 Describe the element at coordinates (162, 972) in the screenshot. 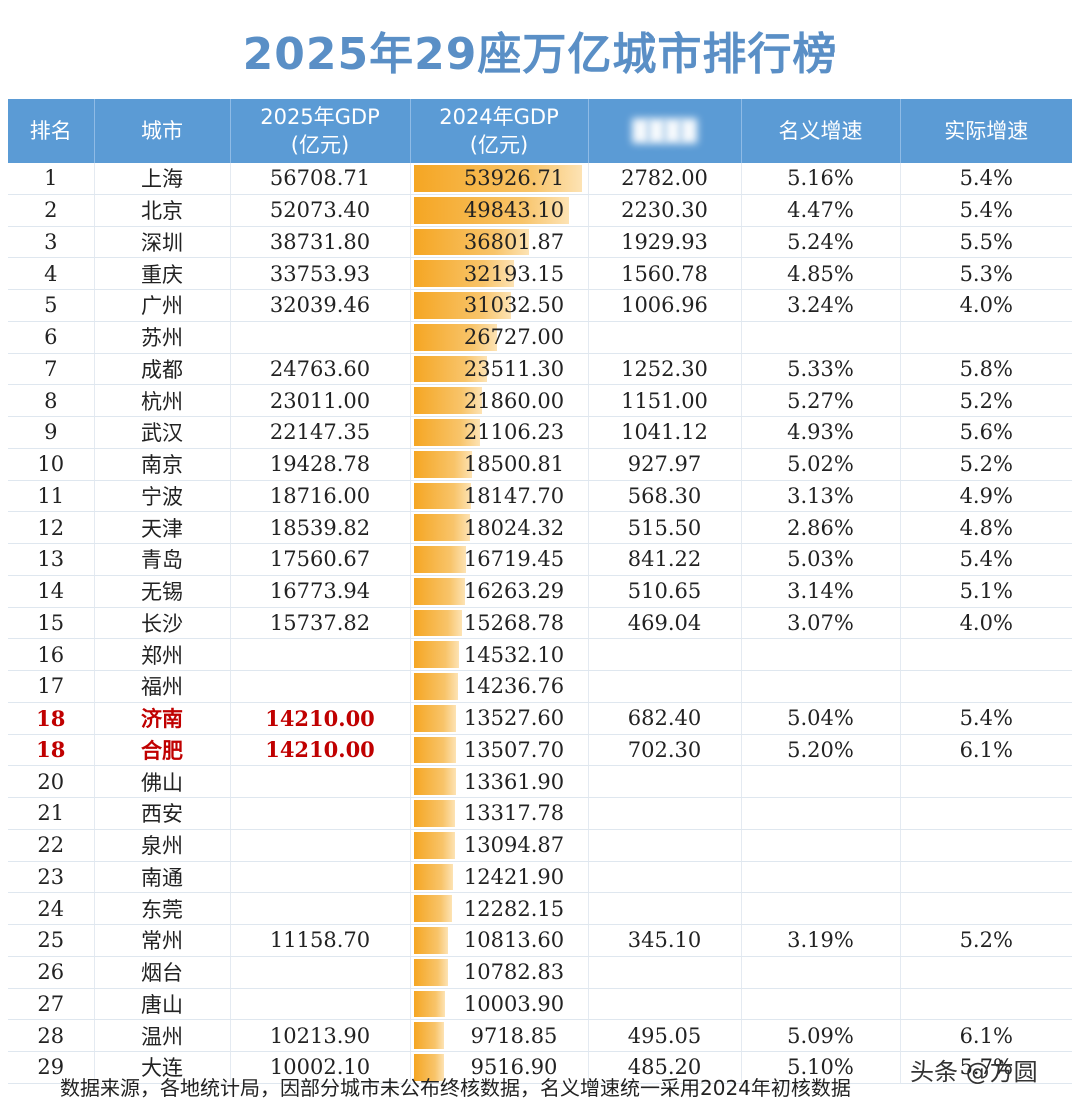

I see `city-cell: 烟台` at that location.